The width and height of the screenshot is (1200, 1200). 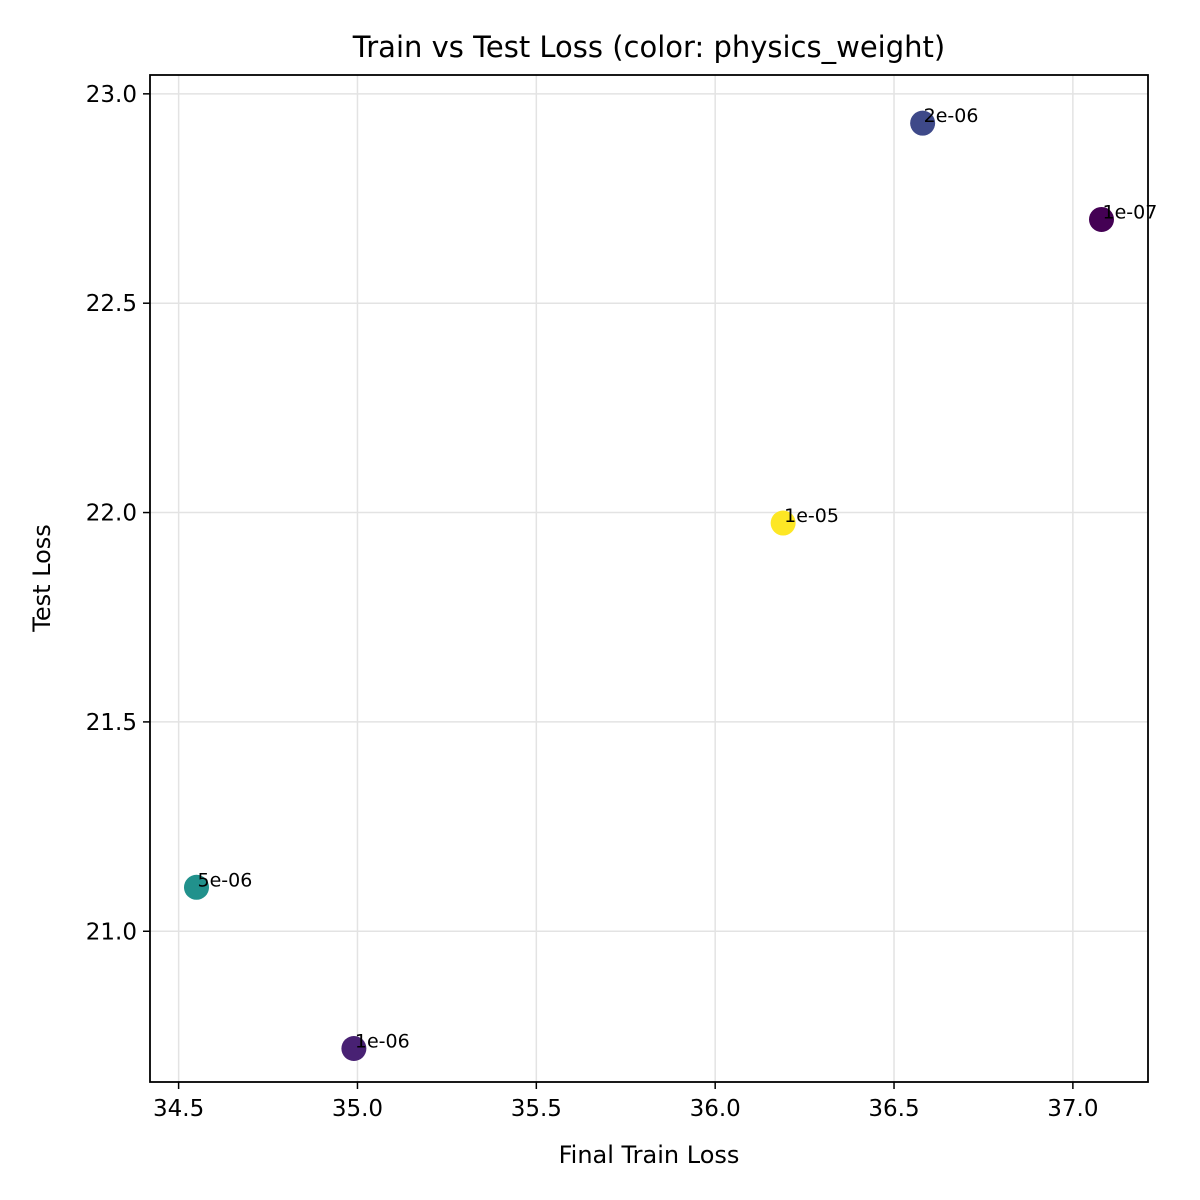 What do you see at coordinates (178, 1109) in the screenshot?
I see `x-tick-label: 34.5` at bounding box center [178, 1109].